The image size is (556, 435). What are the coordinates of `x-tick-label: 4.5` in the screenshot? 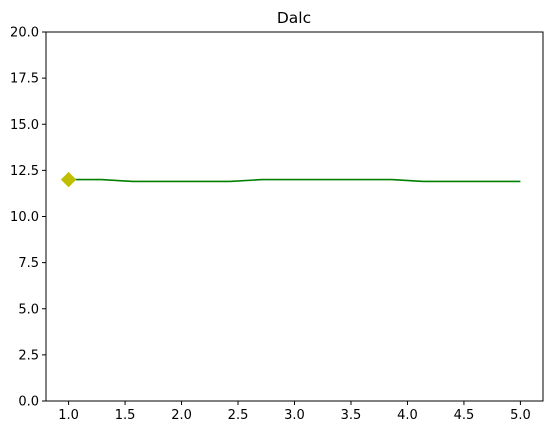 It's located at (464, 415).